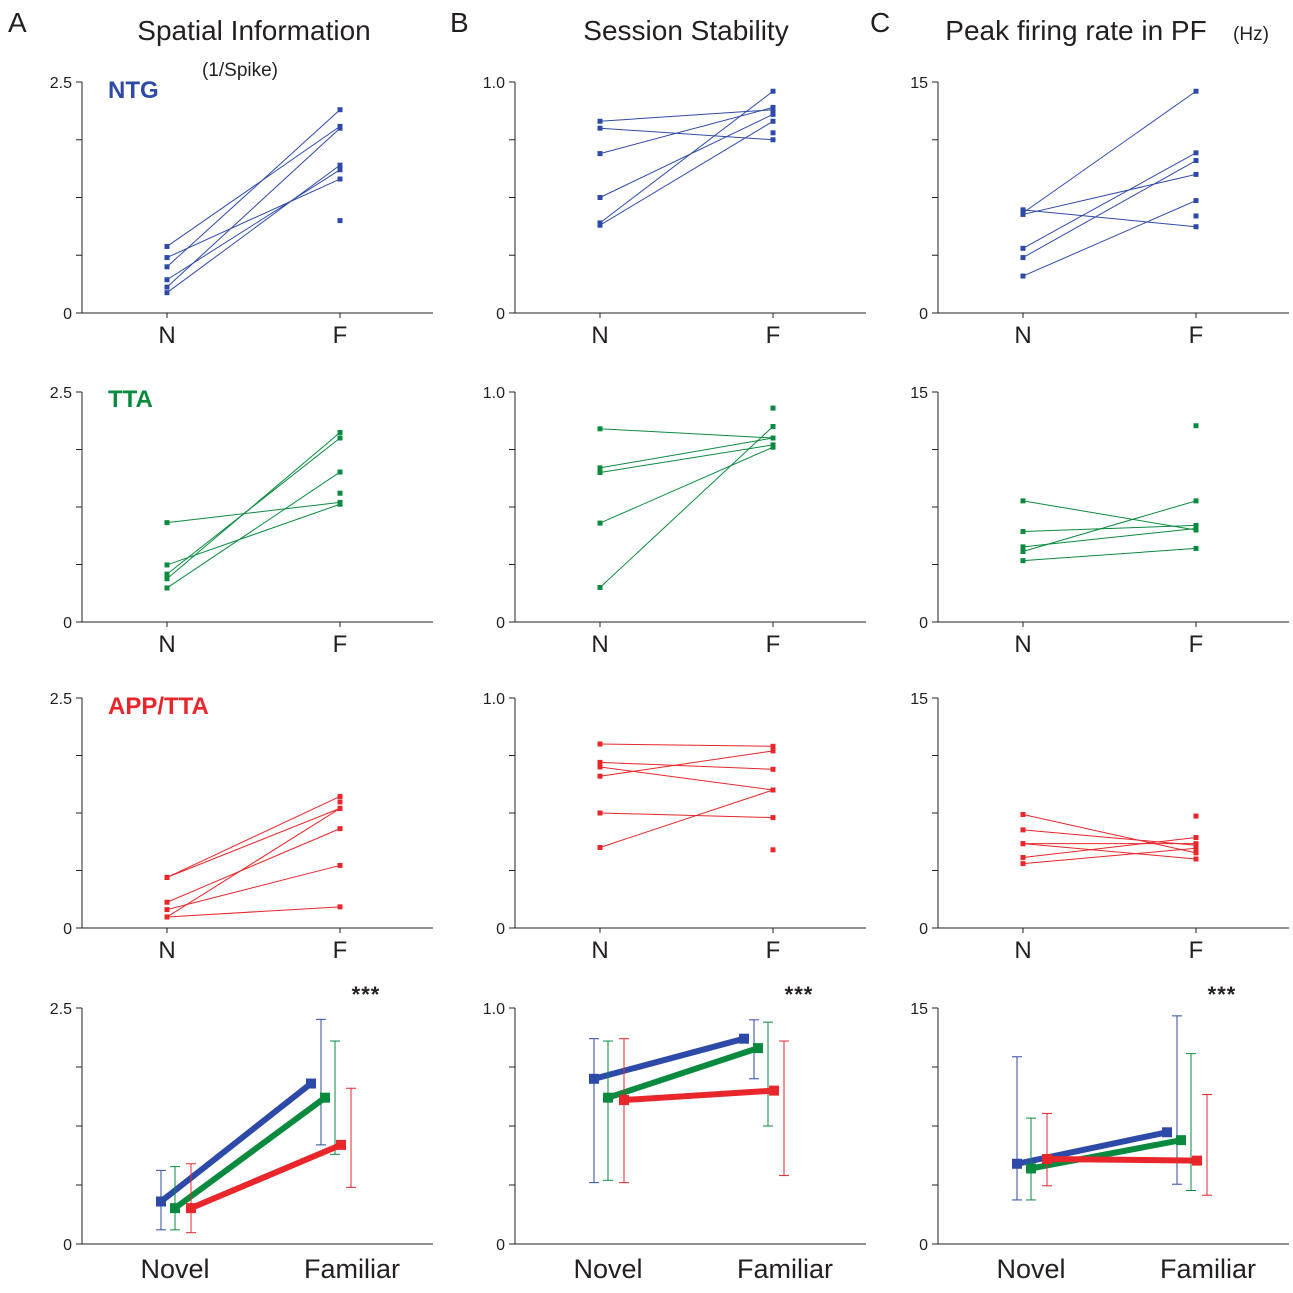 This screenshot has width=1293, height=1293. What do you see at coordinates (880, 22) in the screenshot?
I see `panel-letter-c: C` at bounding box center [880, 22].